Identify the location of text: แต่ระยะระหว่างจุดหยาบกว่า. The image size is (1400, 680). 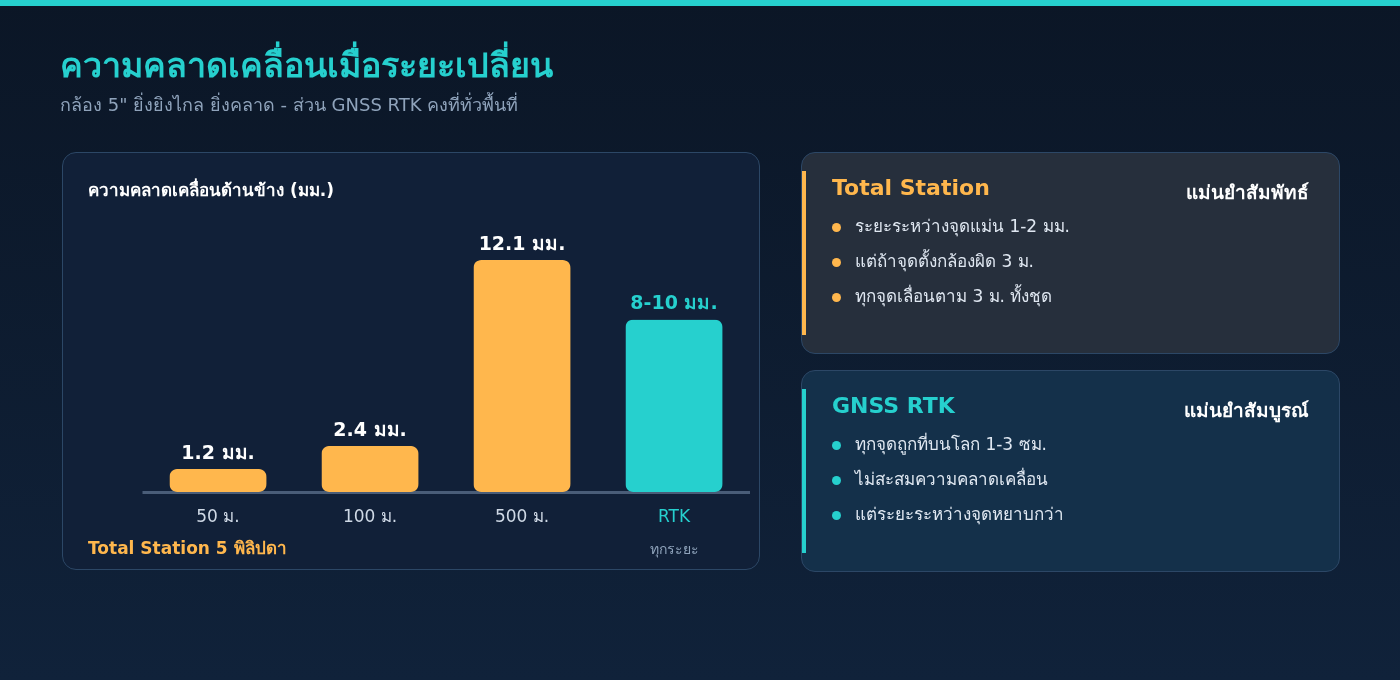
(959, 515).